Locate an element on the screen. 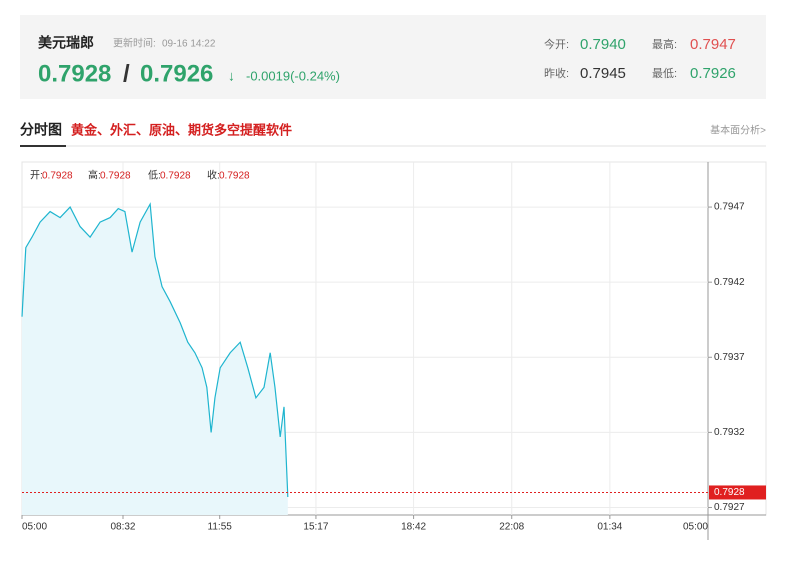 The image size is (800, 570). y-tick-label: 0.7942 is located at coordinates (729, 282).